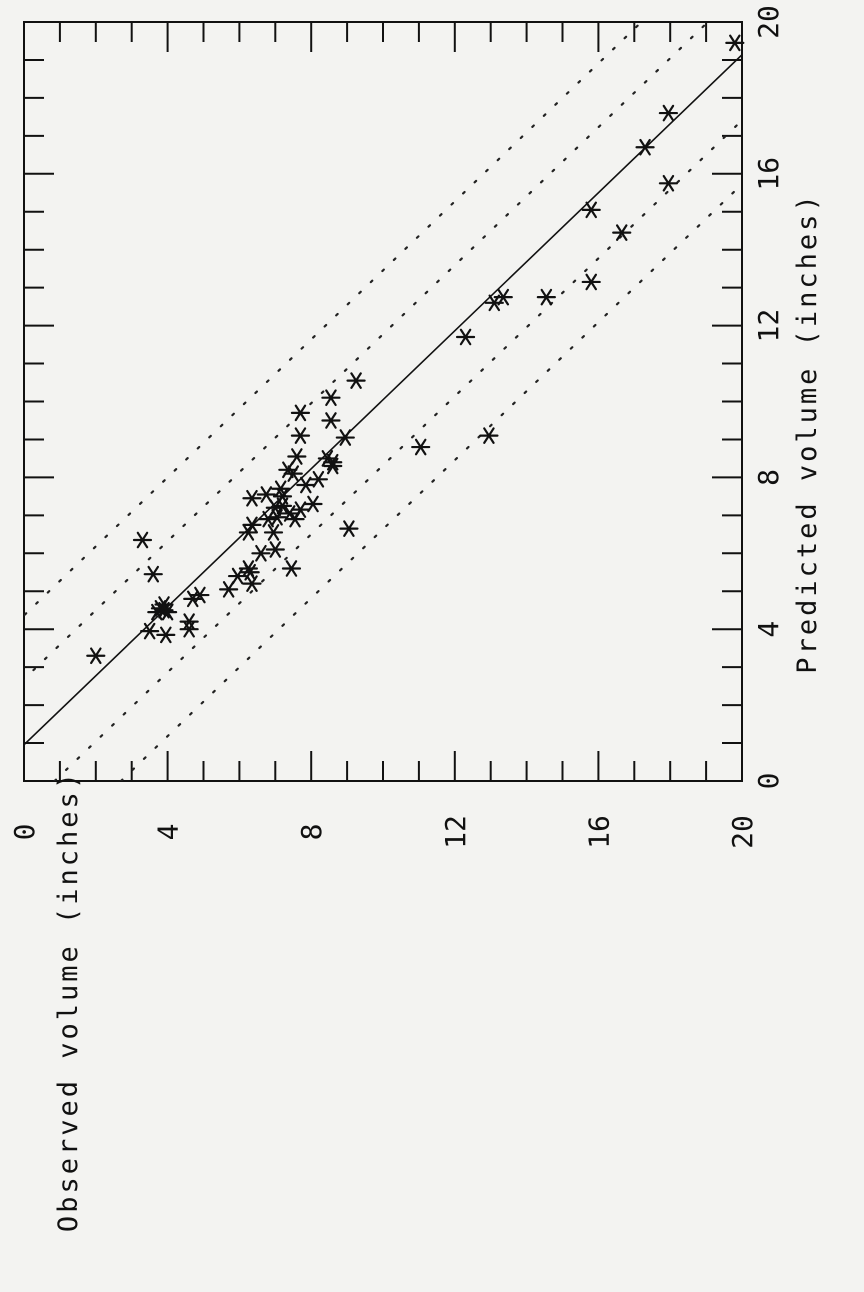  What do you see at coordinates (807, 432) in the screenshot?
I see `x-axis-label: Predicted volume (inches)` at bounding box center [807, 432].